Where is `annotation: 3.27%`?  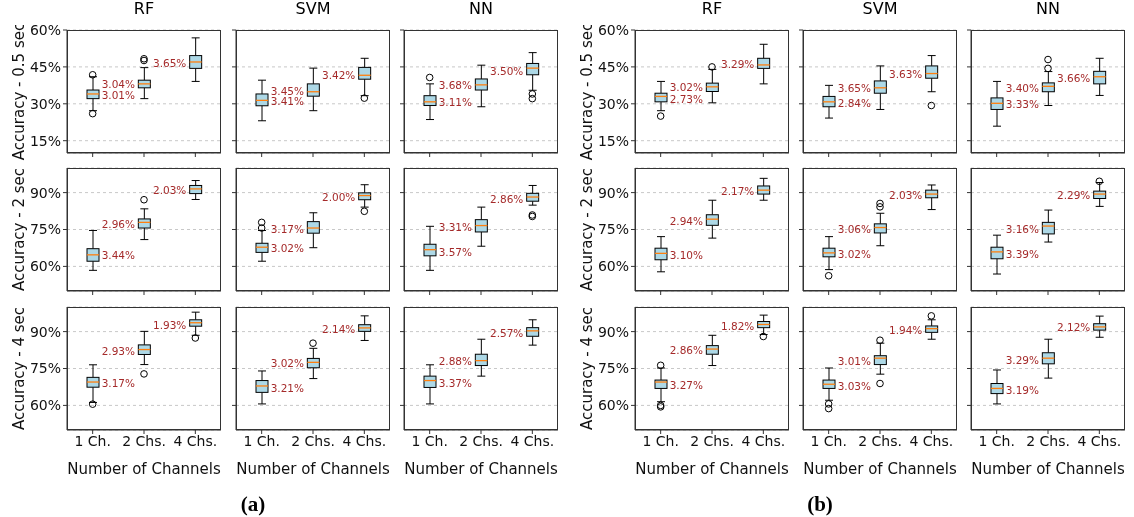
annotation: 3.27% is located at coordinates (686, 384).